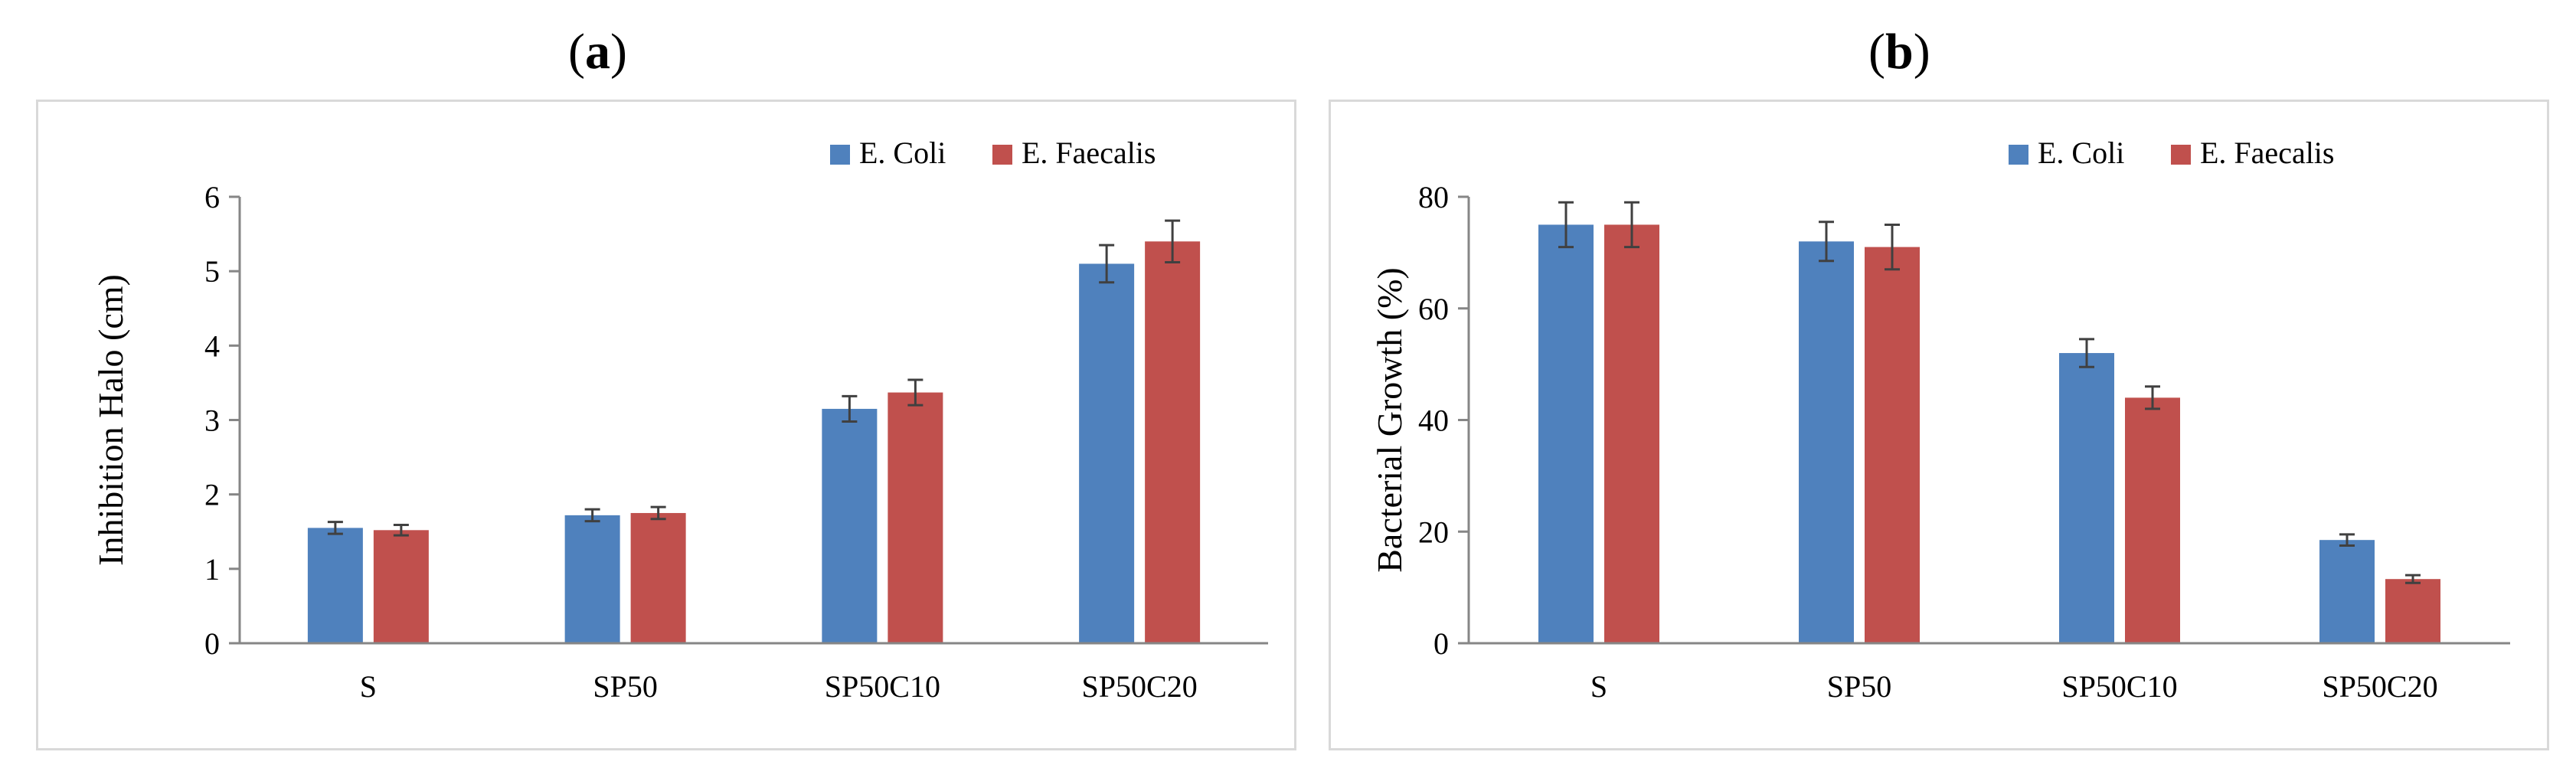 This screenshot has height=778, width=2576. I want to click on y-tick-label: 1, so click(212, 569).